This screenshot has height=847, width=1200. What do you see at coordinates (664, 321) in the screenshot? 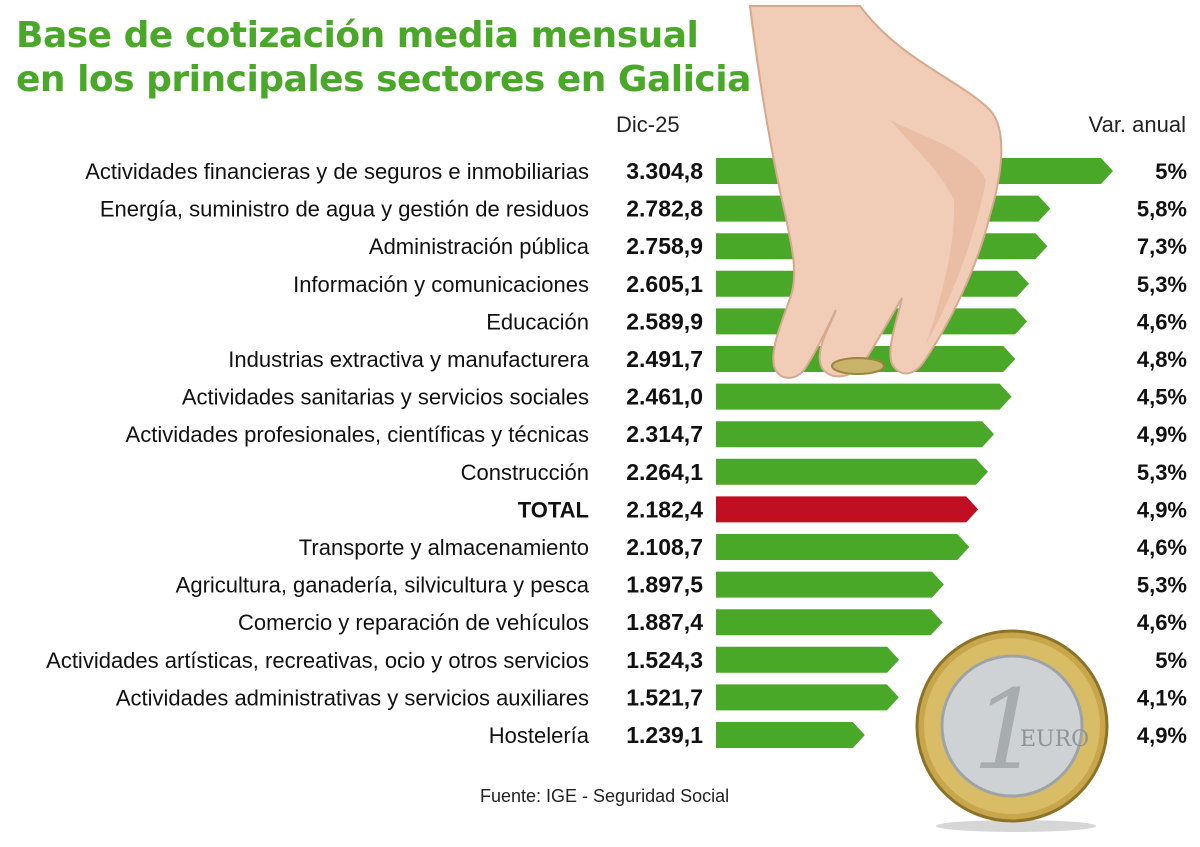
I see `value-label: 2.589,9` at bounding box center [664, 321].